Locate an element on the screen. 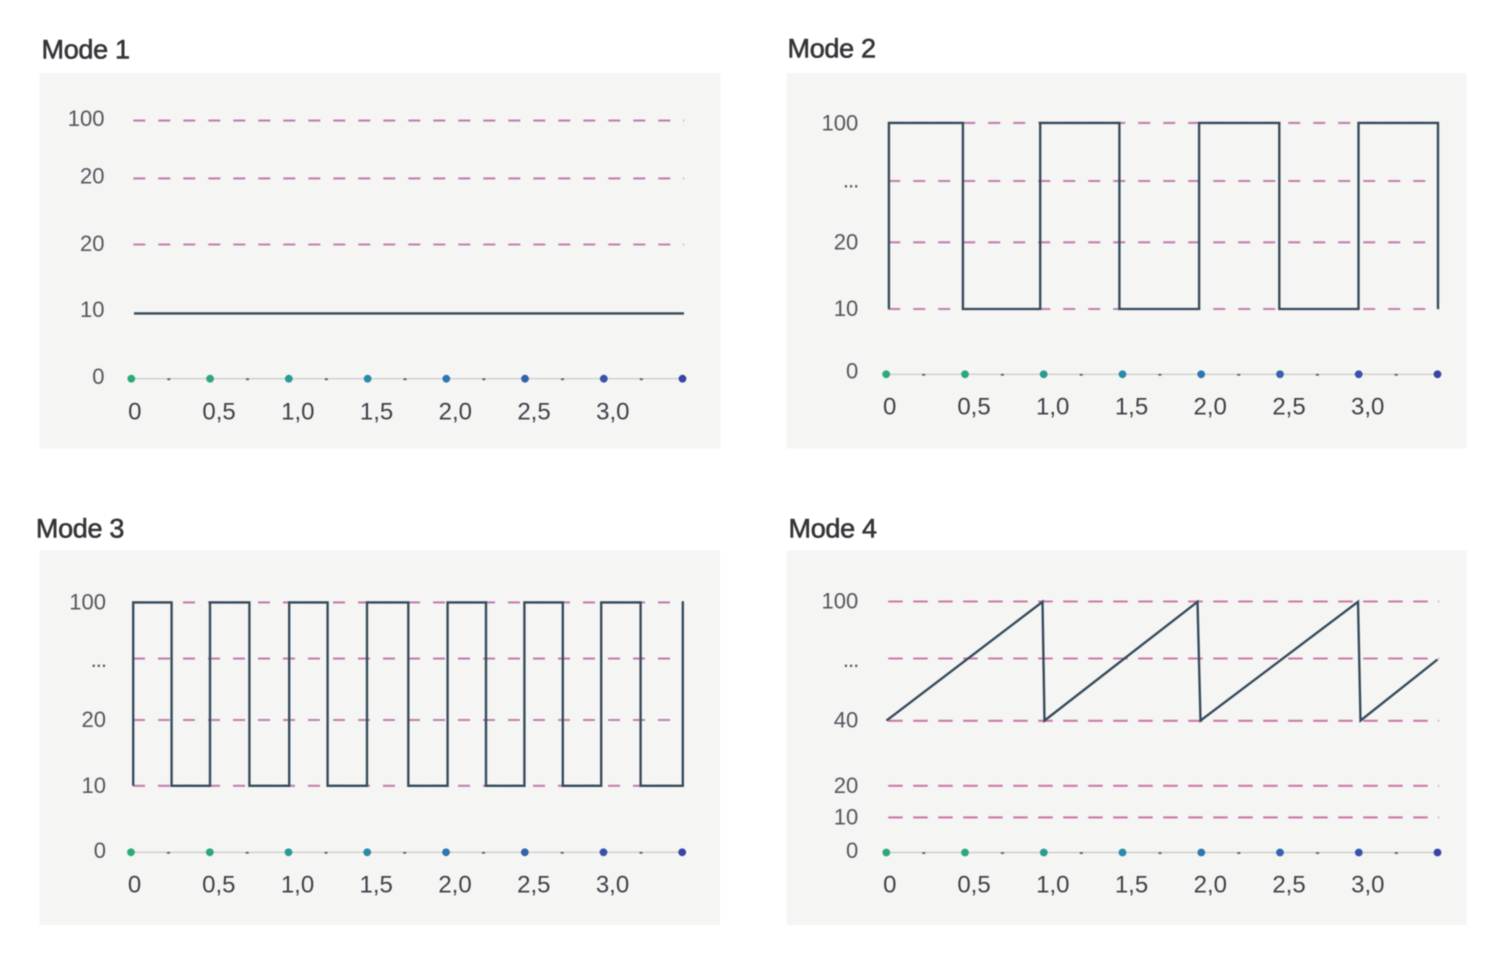 Image resolution: width=1500 pixels, height=965 pixels. svg-text: Mode 1 is located at coordinates (86, 50).